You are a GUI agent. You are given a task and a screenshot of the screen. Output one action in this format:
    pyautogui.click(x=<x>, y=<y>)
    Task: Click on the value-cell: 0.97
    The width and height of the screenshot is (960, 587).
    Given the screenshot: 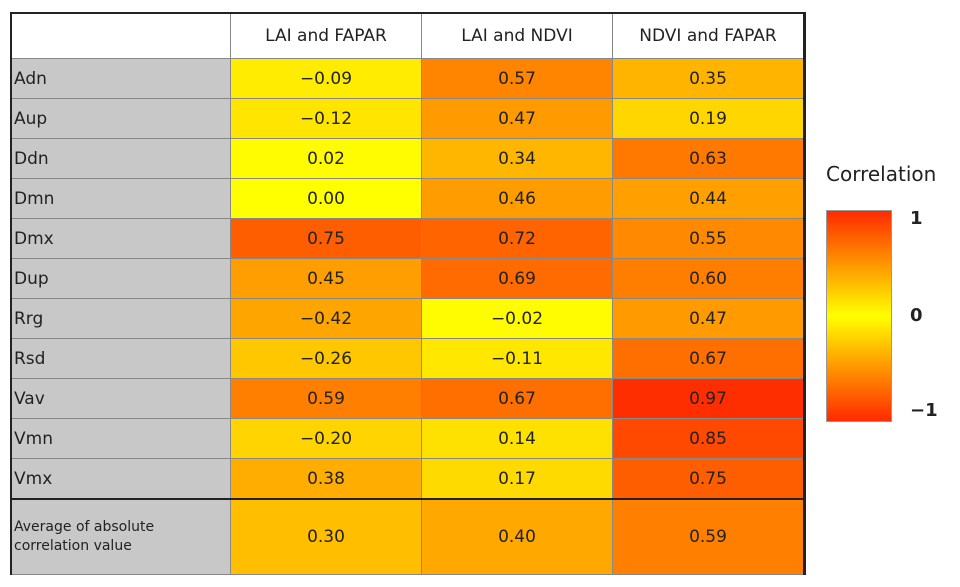 What is the action you would take?
    pyautogui.click(x=709, y=398)
    